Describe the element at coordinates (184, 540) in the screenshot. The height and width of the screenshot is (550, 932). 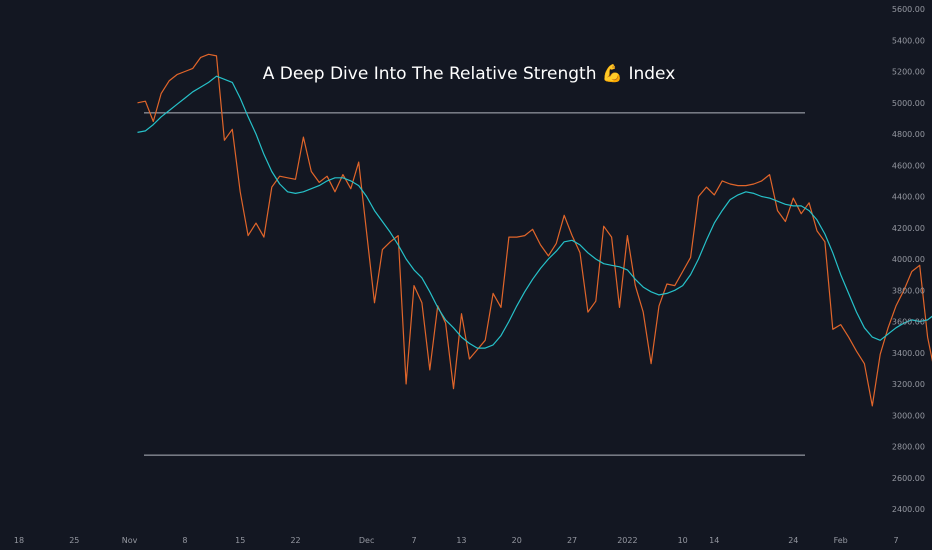
I see `x-tick-label: 8` at that location.